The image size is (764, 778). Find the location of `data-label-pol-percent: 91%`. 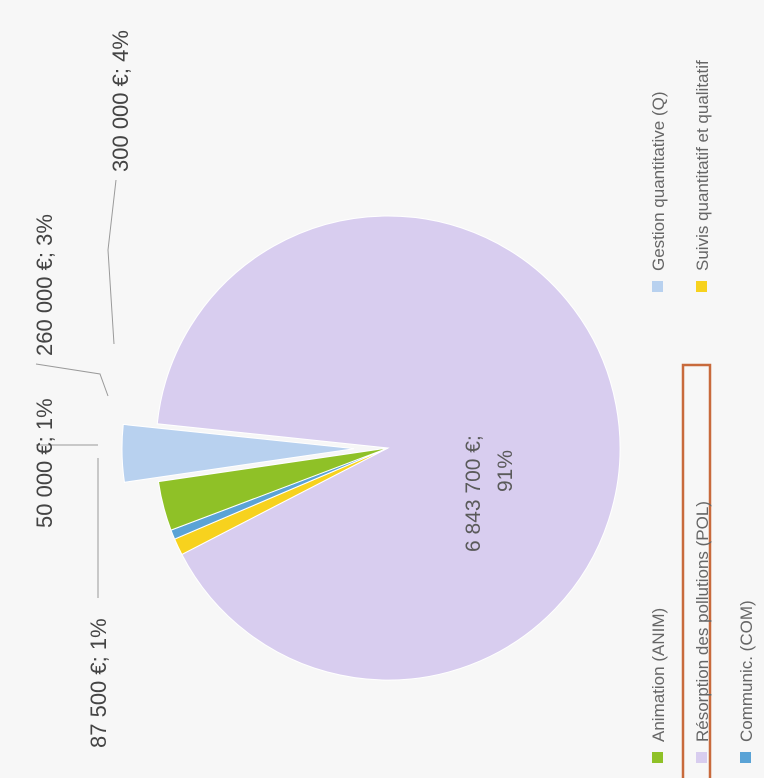

data-label-pol-percent: 91% is located at coordinates (505, 471).